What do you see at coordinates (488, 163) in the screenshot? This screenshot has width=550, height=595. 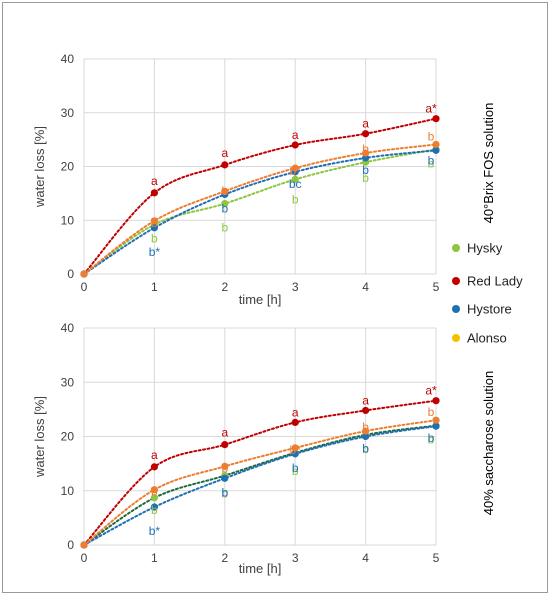 I see `panel-title: 40°Brix FOS solution` at bounding box center [488, 163].